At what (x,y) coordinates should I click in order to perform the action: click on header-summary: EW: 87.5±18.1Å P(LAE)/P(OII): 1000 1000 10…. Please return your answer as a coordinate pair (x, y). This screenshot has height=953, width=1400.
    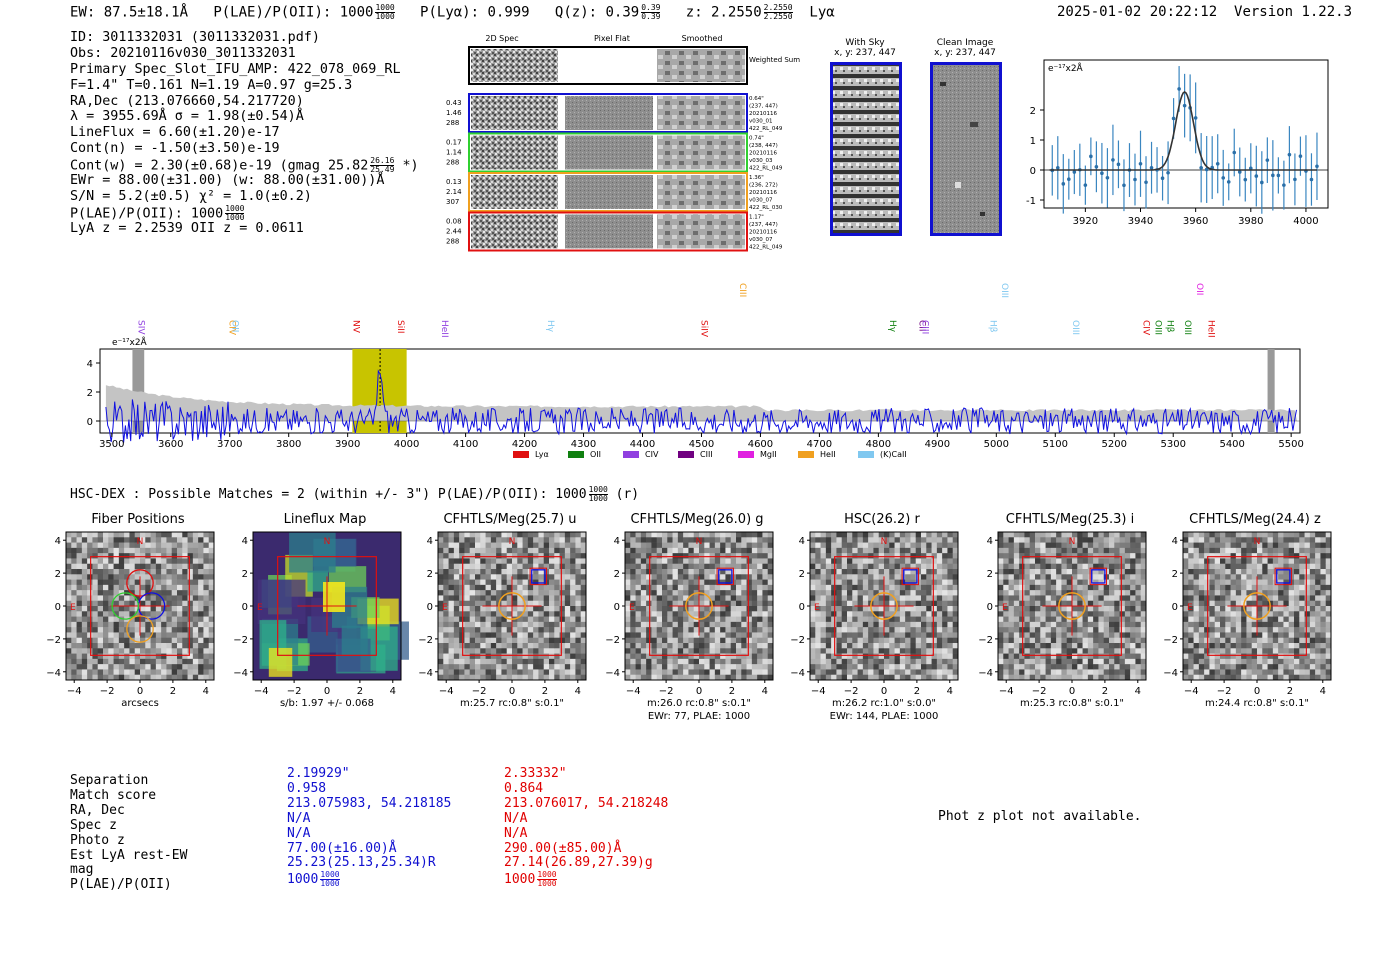
    Looking at the image, I should click on (452, 12).